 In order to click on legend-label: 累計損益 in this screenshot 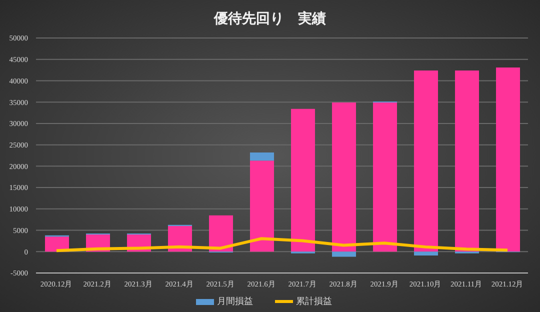, I will do `click(314, 302)`.